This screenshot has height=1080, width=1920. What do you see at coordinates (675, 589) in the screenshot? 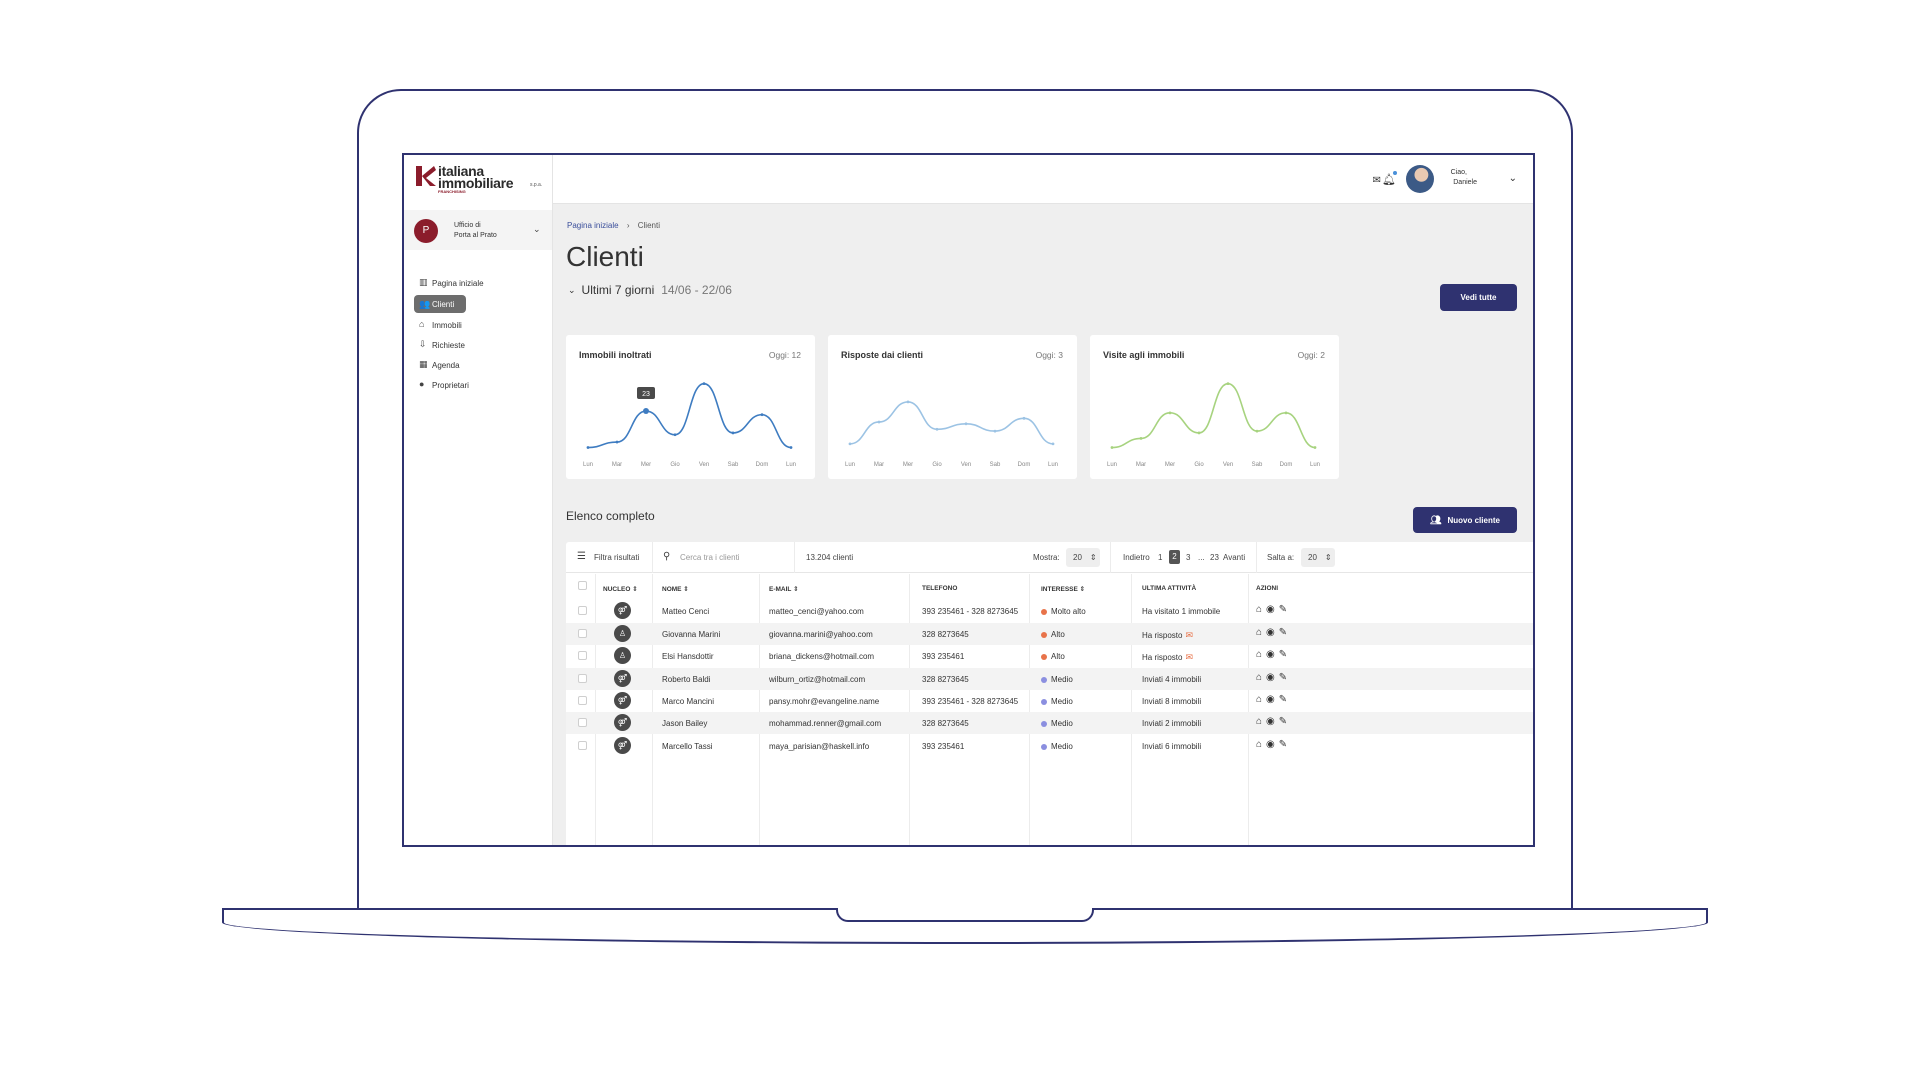
I see `col-nome: NOME ⇕` at bounding box center [675, 589].